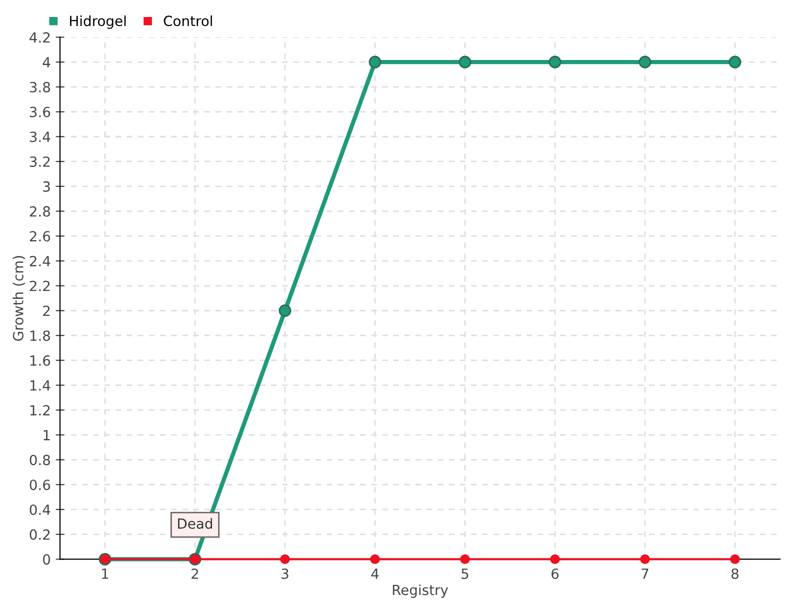  Describe the element at coordinates (40, 460) in the screenshot. I see `y-tick-label: 0.8` at that location.